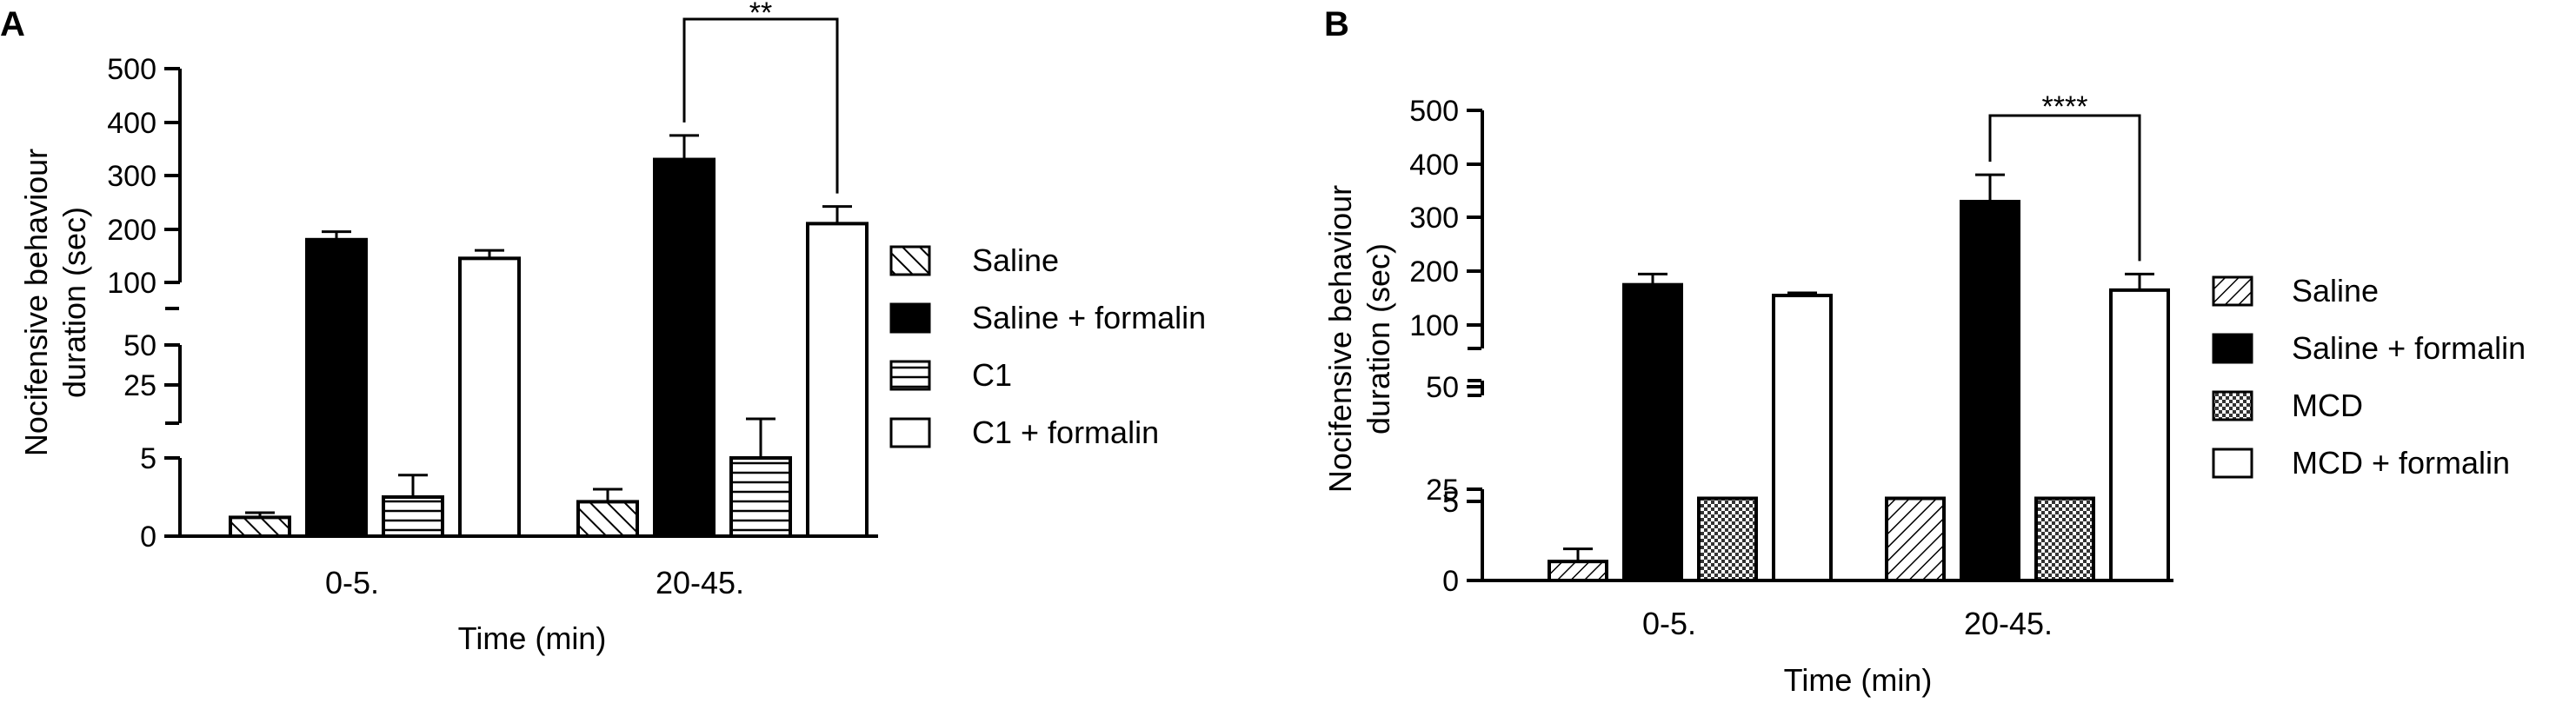  Describe the element at coordinates (992, 375) in the screenshot. I see `legend-label: C1` at that location.